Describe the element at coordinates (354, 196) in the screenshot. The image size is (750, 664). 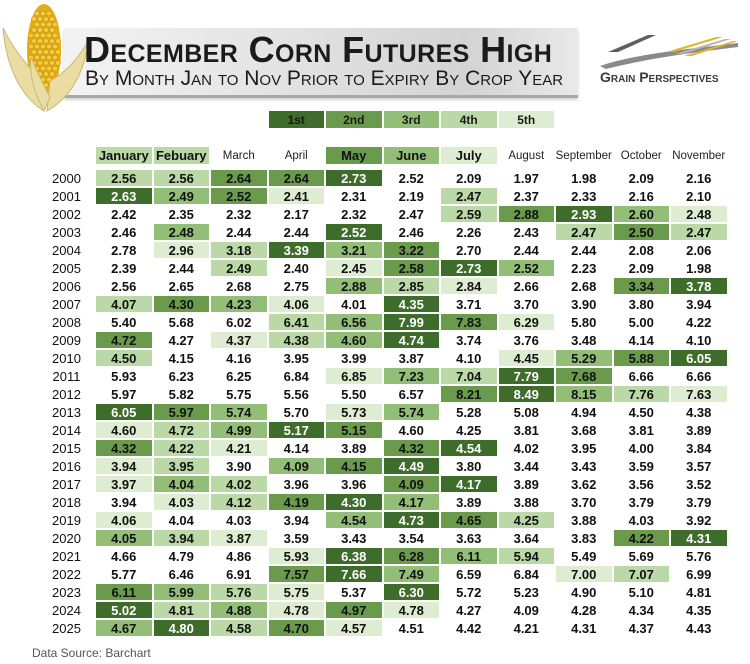
I see `table-cell: 2.31` at that location.